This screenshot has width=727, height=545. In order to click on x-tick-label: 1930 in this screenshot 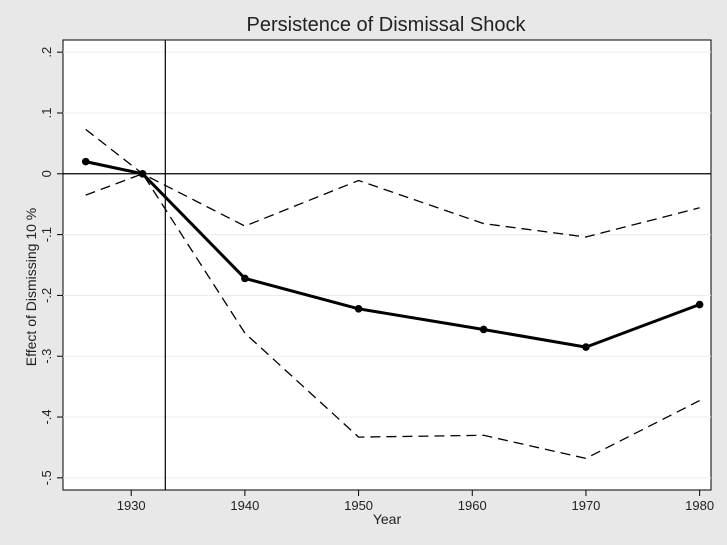, I will do `click(131, 505)`.